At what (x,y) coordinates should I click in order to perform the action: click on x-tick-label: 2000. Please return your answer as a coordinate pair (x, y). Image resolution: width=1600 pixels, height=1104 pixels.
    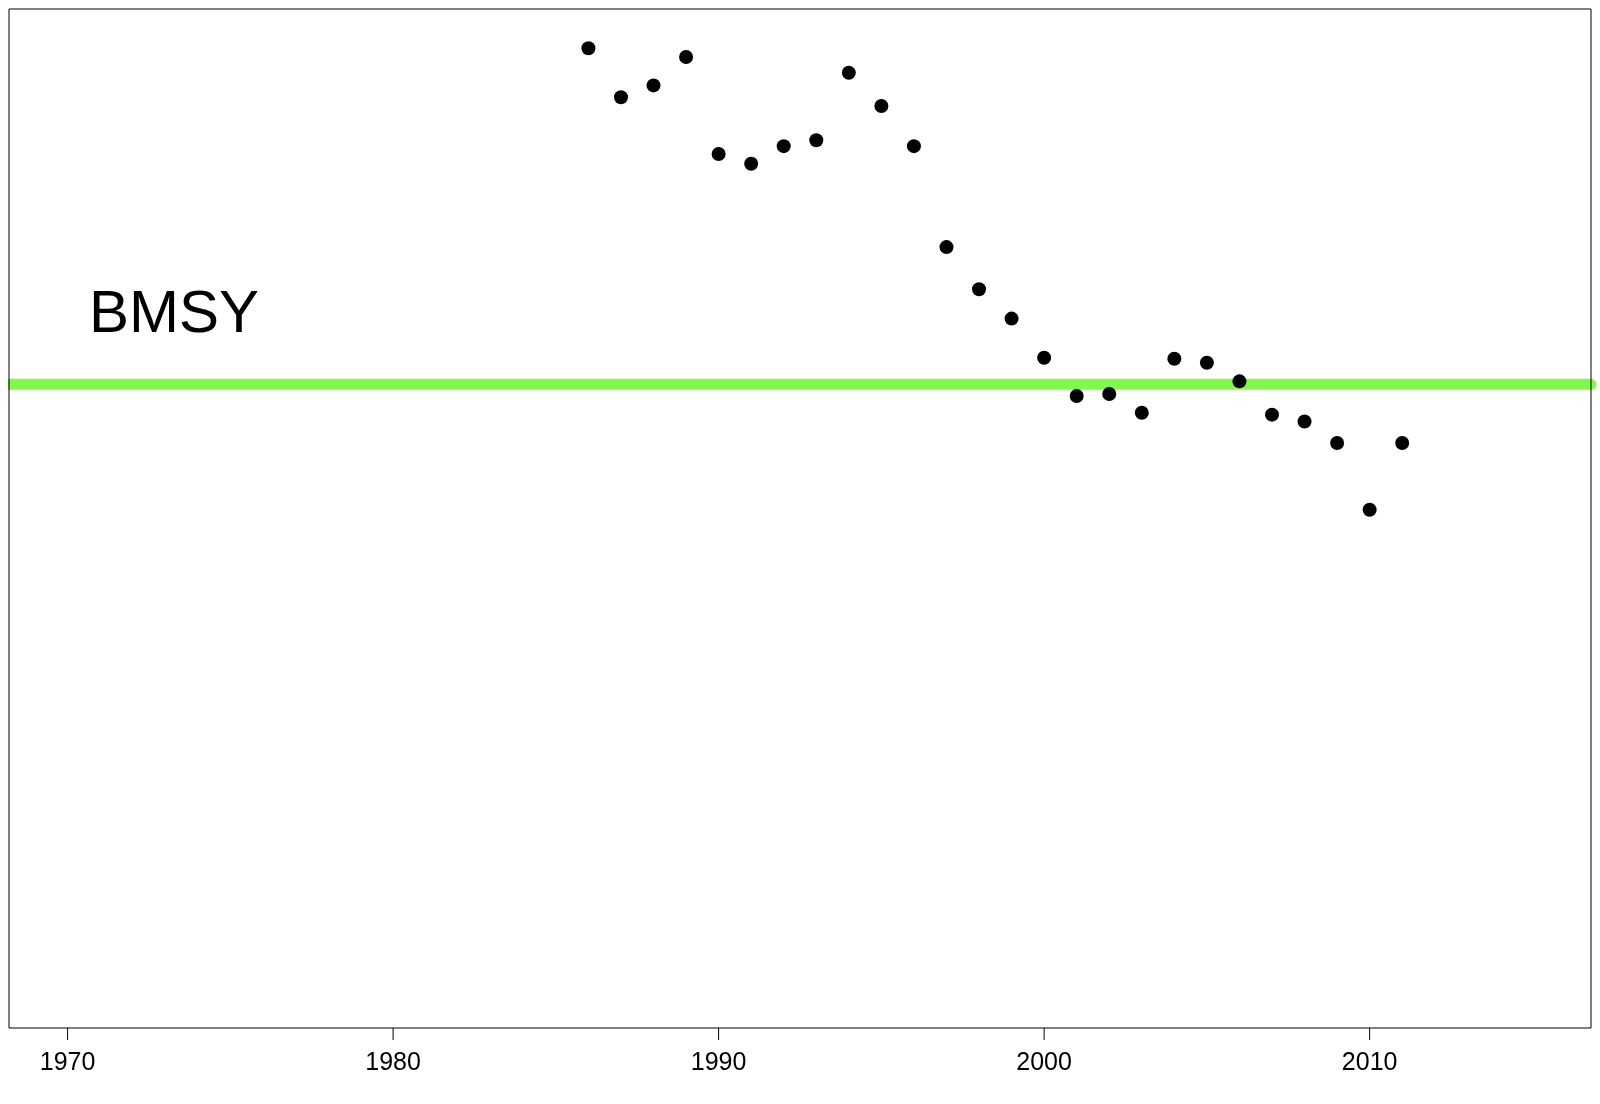
    Looking at the image, I should click on (1044, 1060).